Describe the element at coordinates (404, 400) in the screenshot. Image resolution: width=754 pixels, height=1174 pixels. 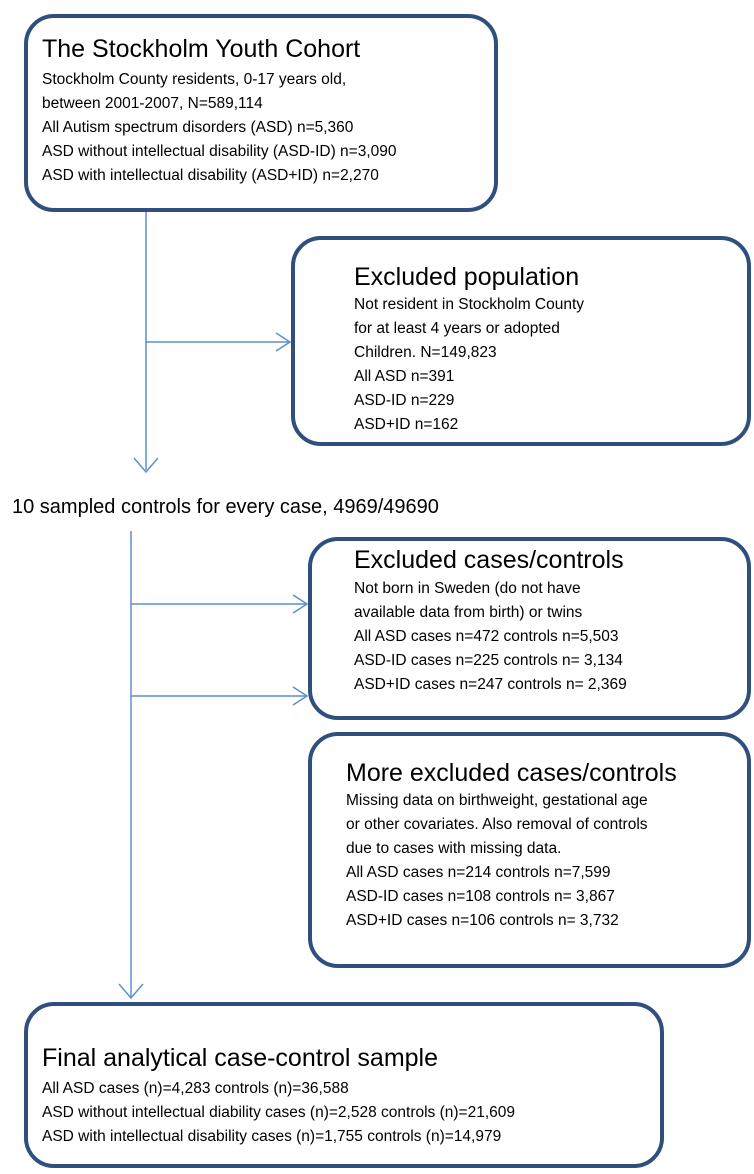
I see `excluded-population-line: ASD-ID n=229` at that location.